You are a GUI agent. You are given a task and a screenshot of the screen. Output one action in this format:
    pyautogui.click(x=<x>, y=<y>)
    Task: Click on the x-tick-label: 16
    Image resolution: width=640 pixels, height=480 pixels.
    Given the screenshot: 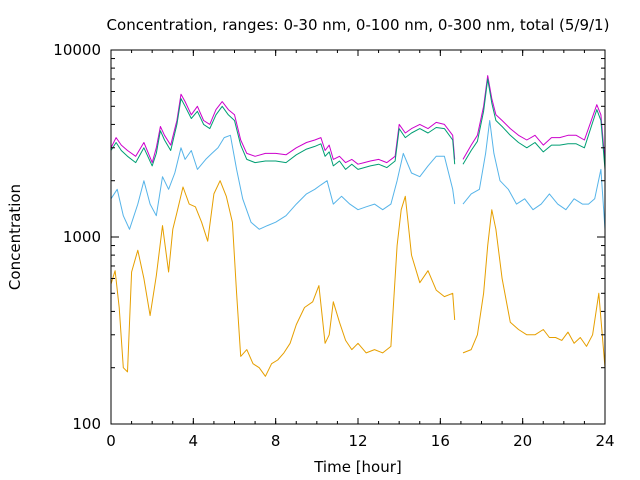 What is the action you would take?
    pyautogui.click(x=440, y=441)
    